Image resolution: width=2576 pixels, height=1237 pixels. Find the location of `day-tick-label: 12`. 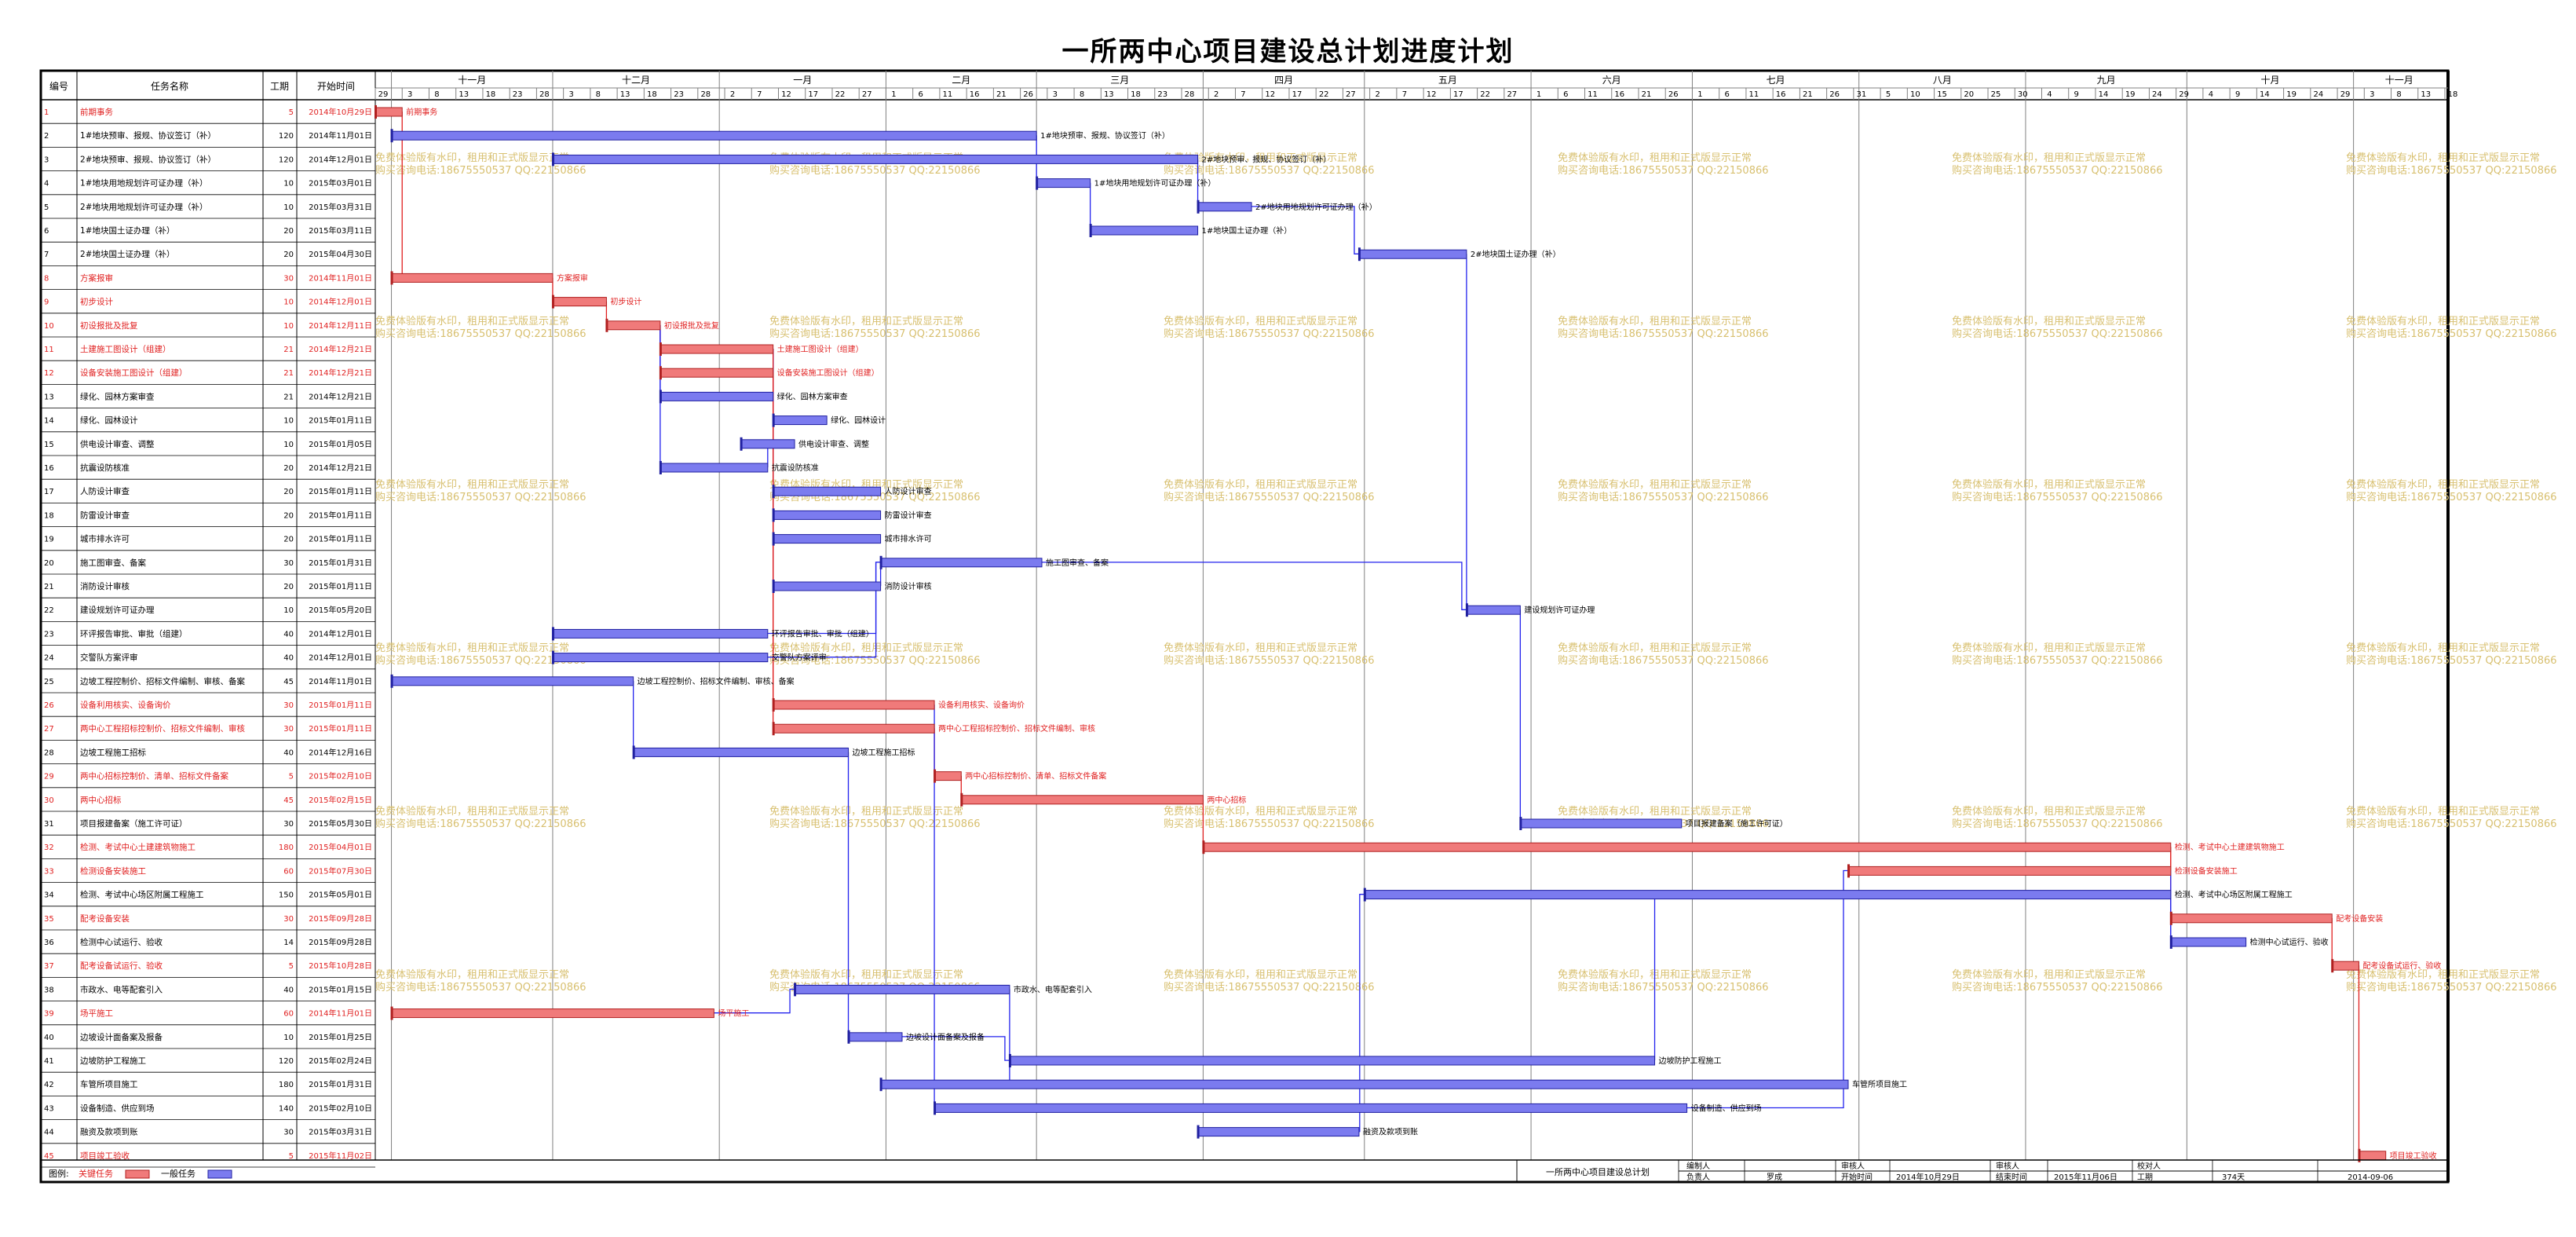

day-tick-label: 12 is located at coordinates (786, 95).